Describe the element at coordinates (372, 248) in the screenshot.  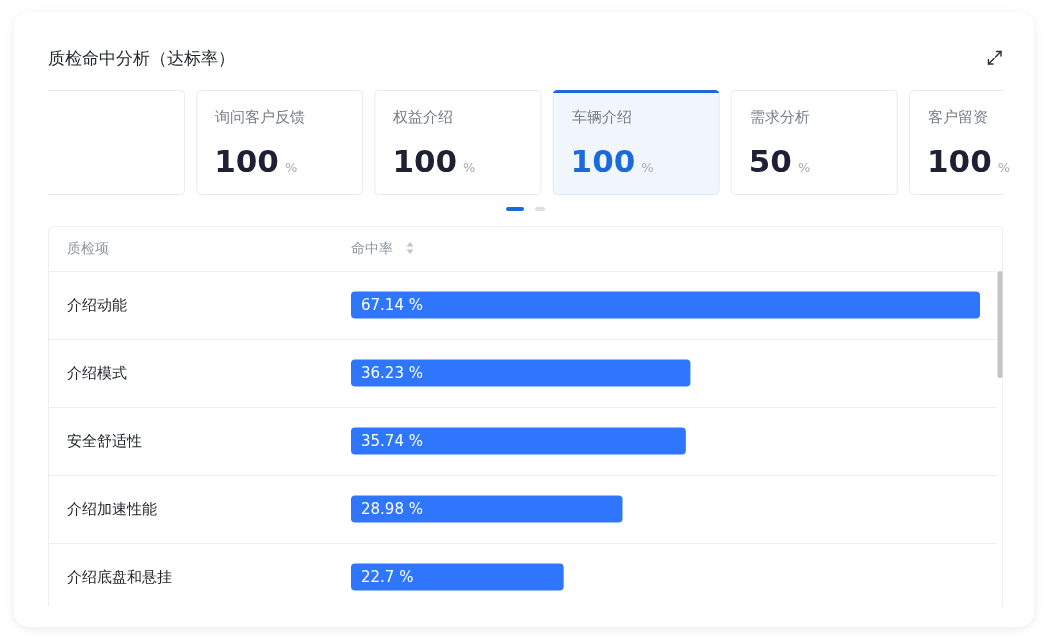
I see `x-axis-title: 命中率` at that location.